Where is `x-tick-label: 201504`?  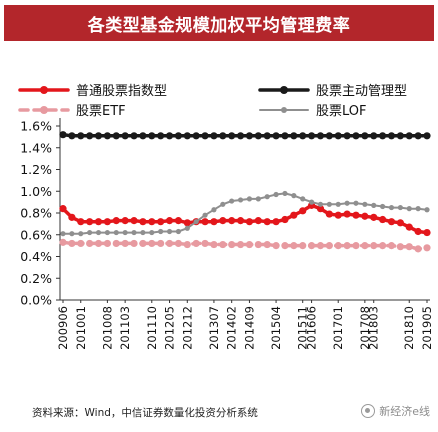 x-tick-label: 201504 is located at coordinates (276, 328).